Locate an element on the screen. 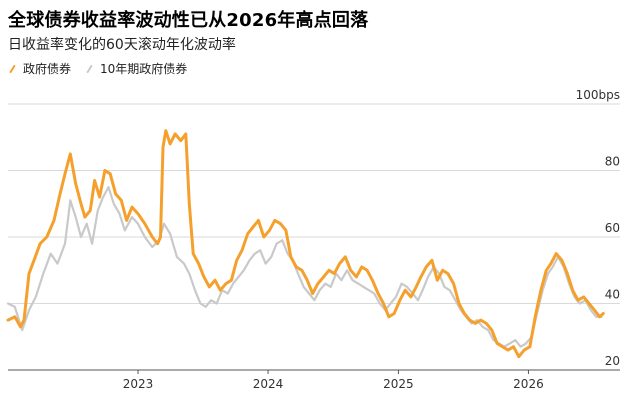 Image resolution: width=628 pixels, height=400 pixels. chart-legend: 政府债券 10年期政府债券 is located at coordinates (97, 68).